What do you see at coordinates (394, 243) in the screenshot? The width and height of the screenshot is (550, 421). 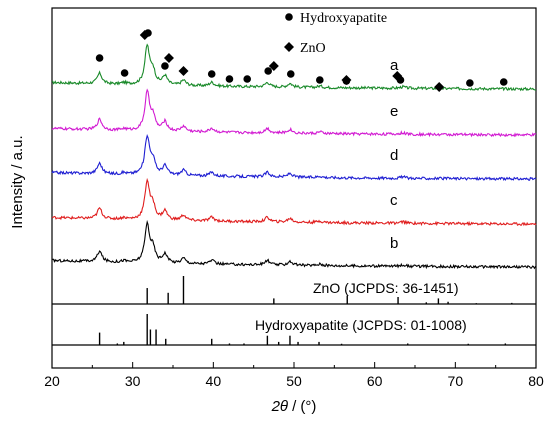 I see `series-b-label: b` at bounding box center [394, 243].